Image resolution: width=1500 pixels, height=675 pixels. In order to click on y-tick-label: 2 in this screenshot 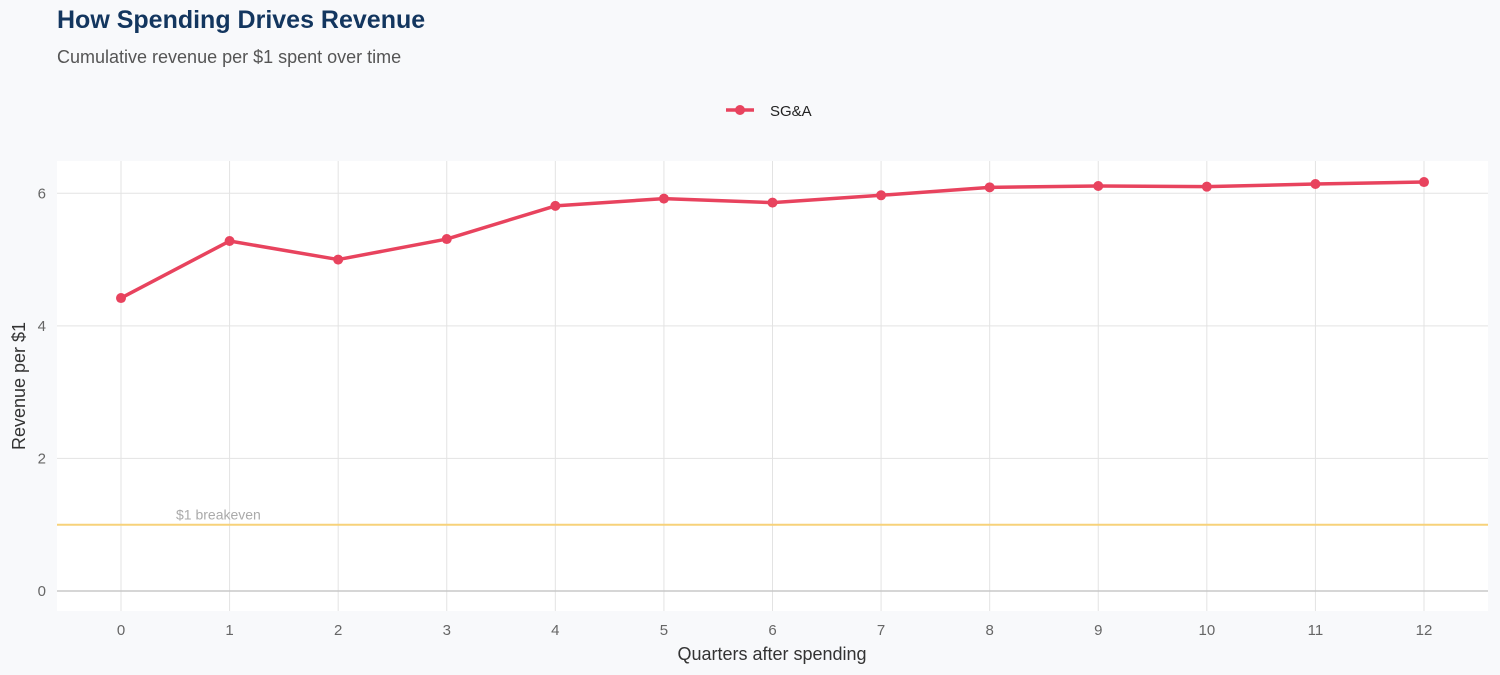, I will do `click(42, 458)`.